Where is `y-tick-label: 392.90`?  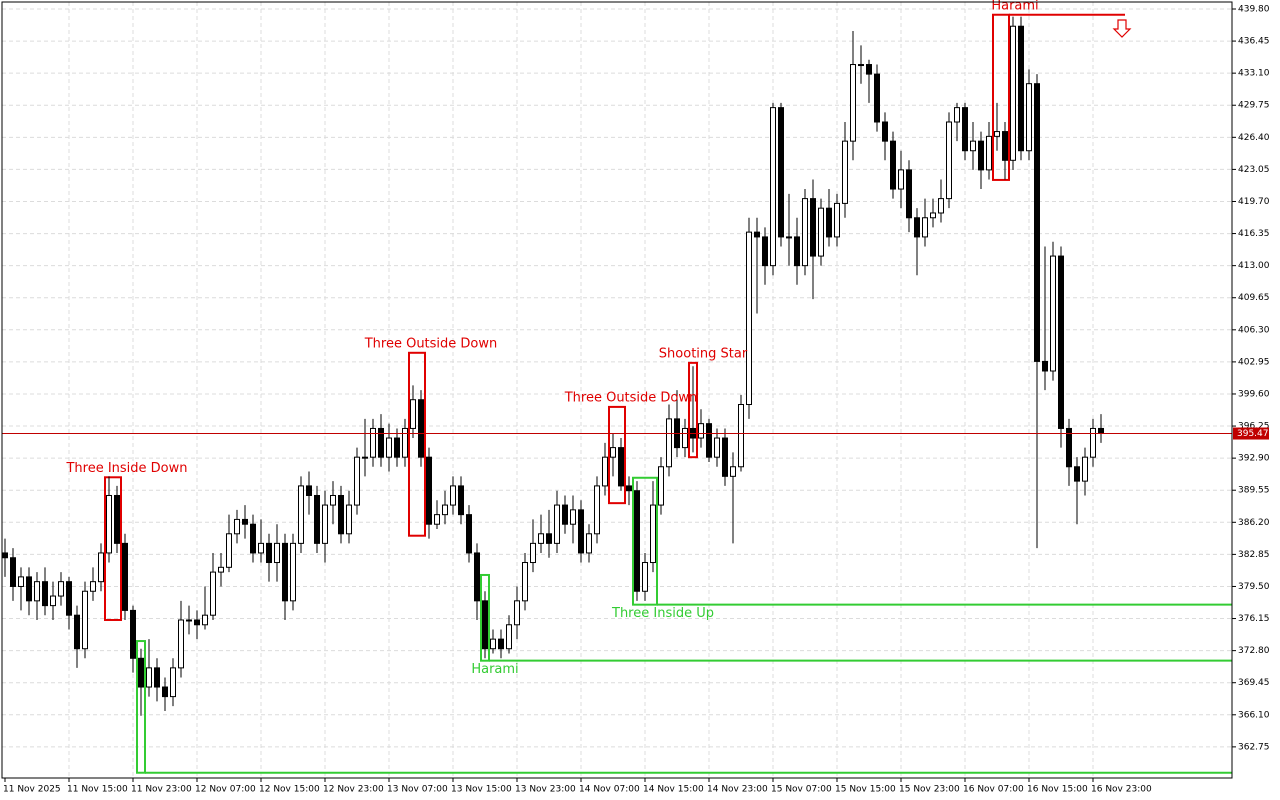 y-tick-label: 392.90 is located at coordinates (1254, 459).